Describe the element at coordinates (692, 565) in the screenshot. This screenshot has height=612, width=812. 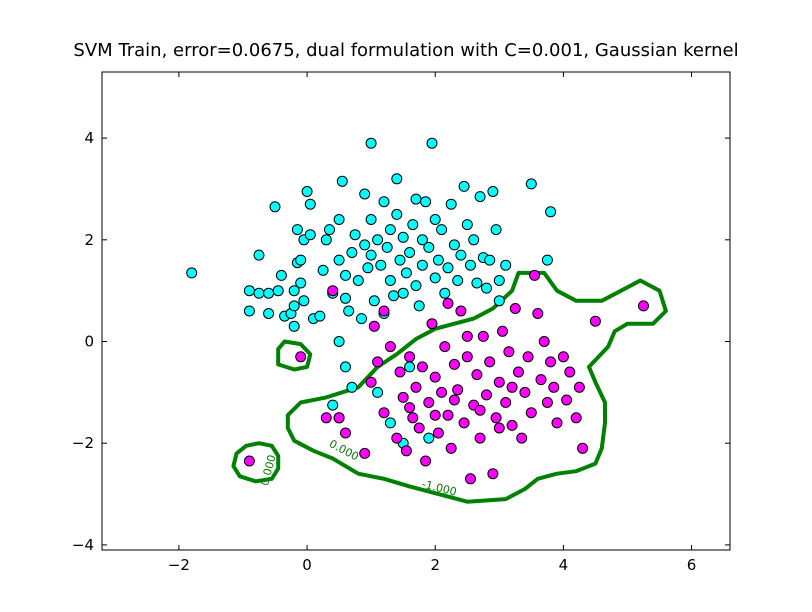
I see `x-tick-label: 6` at that location.